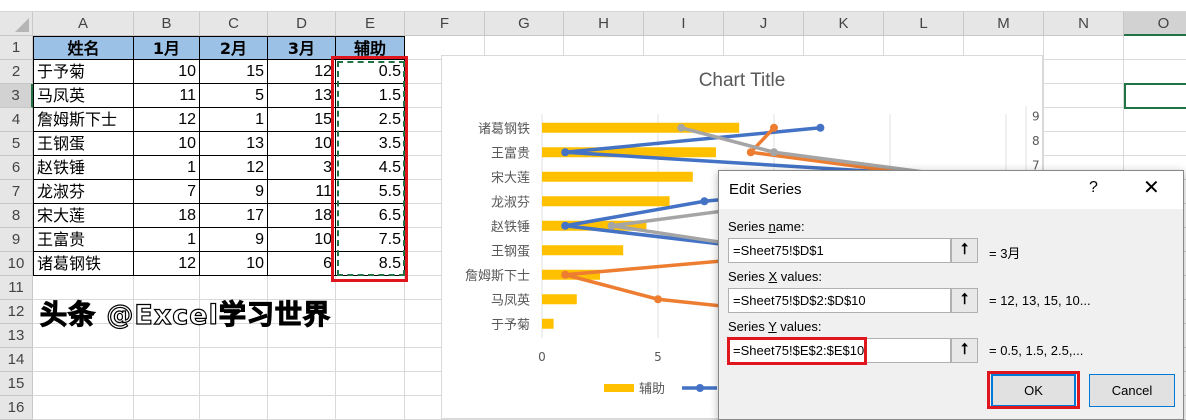  What do you see at coordinates (167, 240) in the screenshot?
I see `cell-B9: 1` at bounding box center [167, 240].